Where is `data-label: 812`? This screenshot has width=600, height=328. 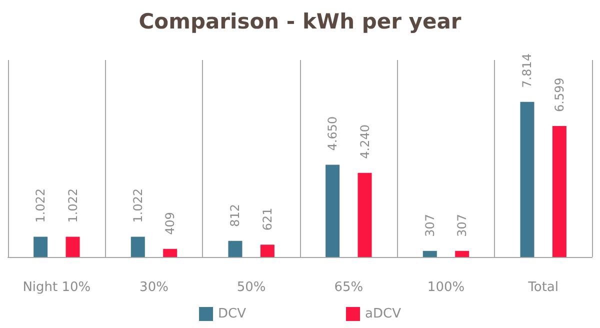 data-label: 812 is located at coordinates (235, 215).